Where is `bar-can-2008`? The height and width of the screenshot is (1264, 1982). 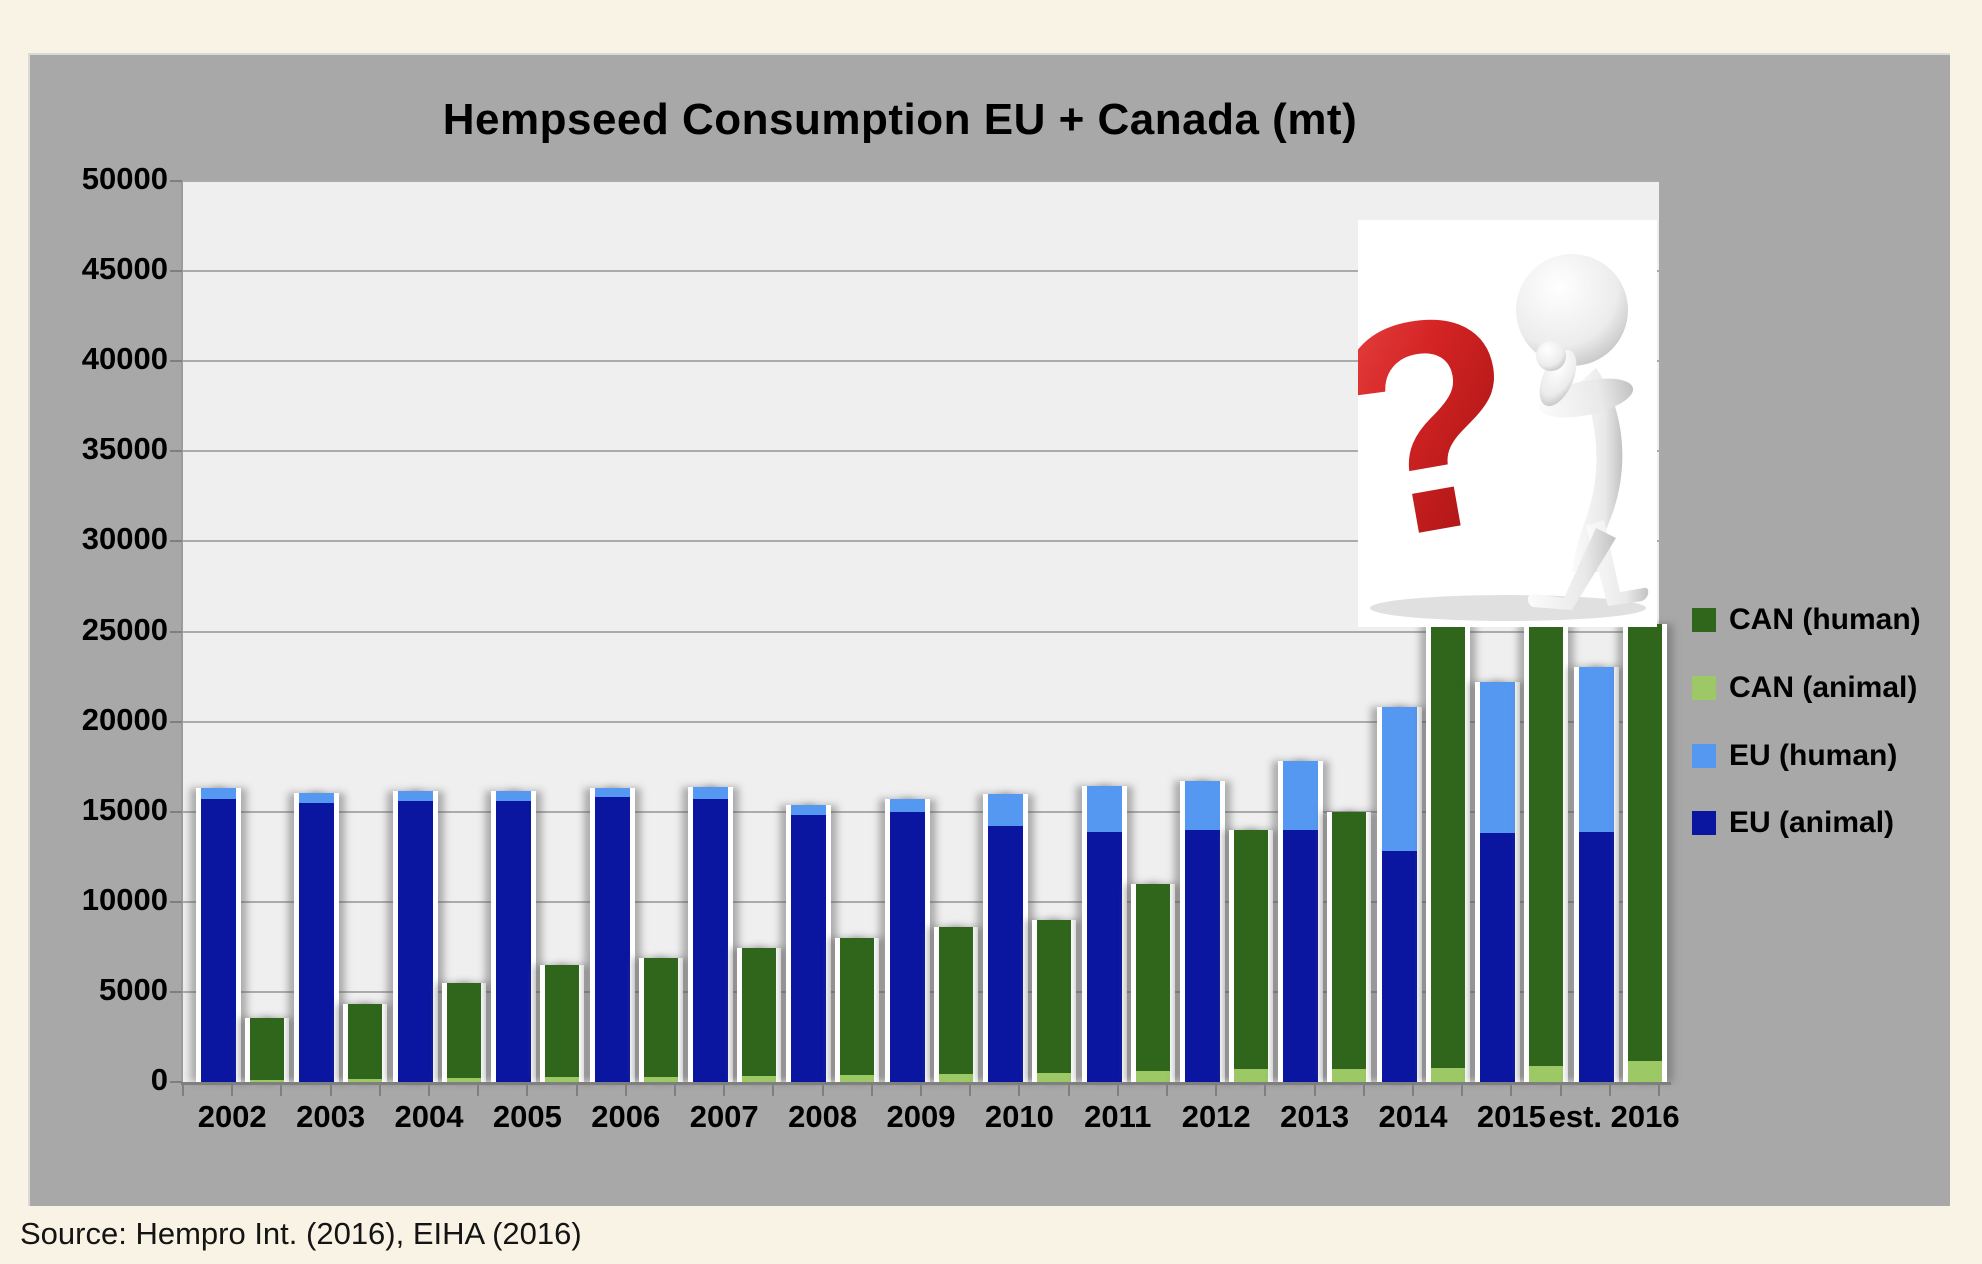 bar-can-2008 is located at coordinates (857, 1009).